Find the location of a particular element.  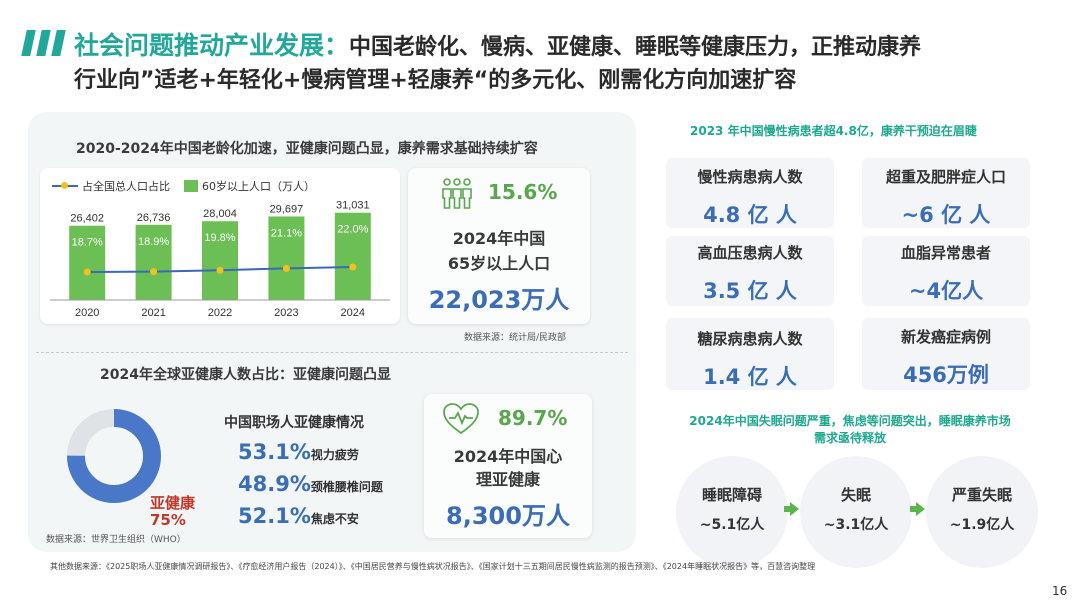

chronic-label-4: 血脂异常患者 is located at coordinates (945, 253).